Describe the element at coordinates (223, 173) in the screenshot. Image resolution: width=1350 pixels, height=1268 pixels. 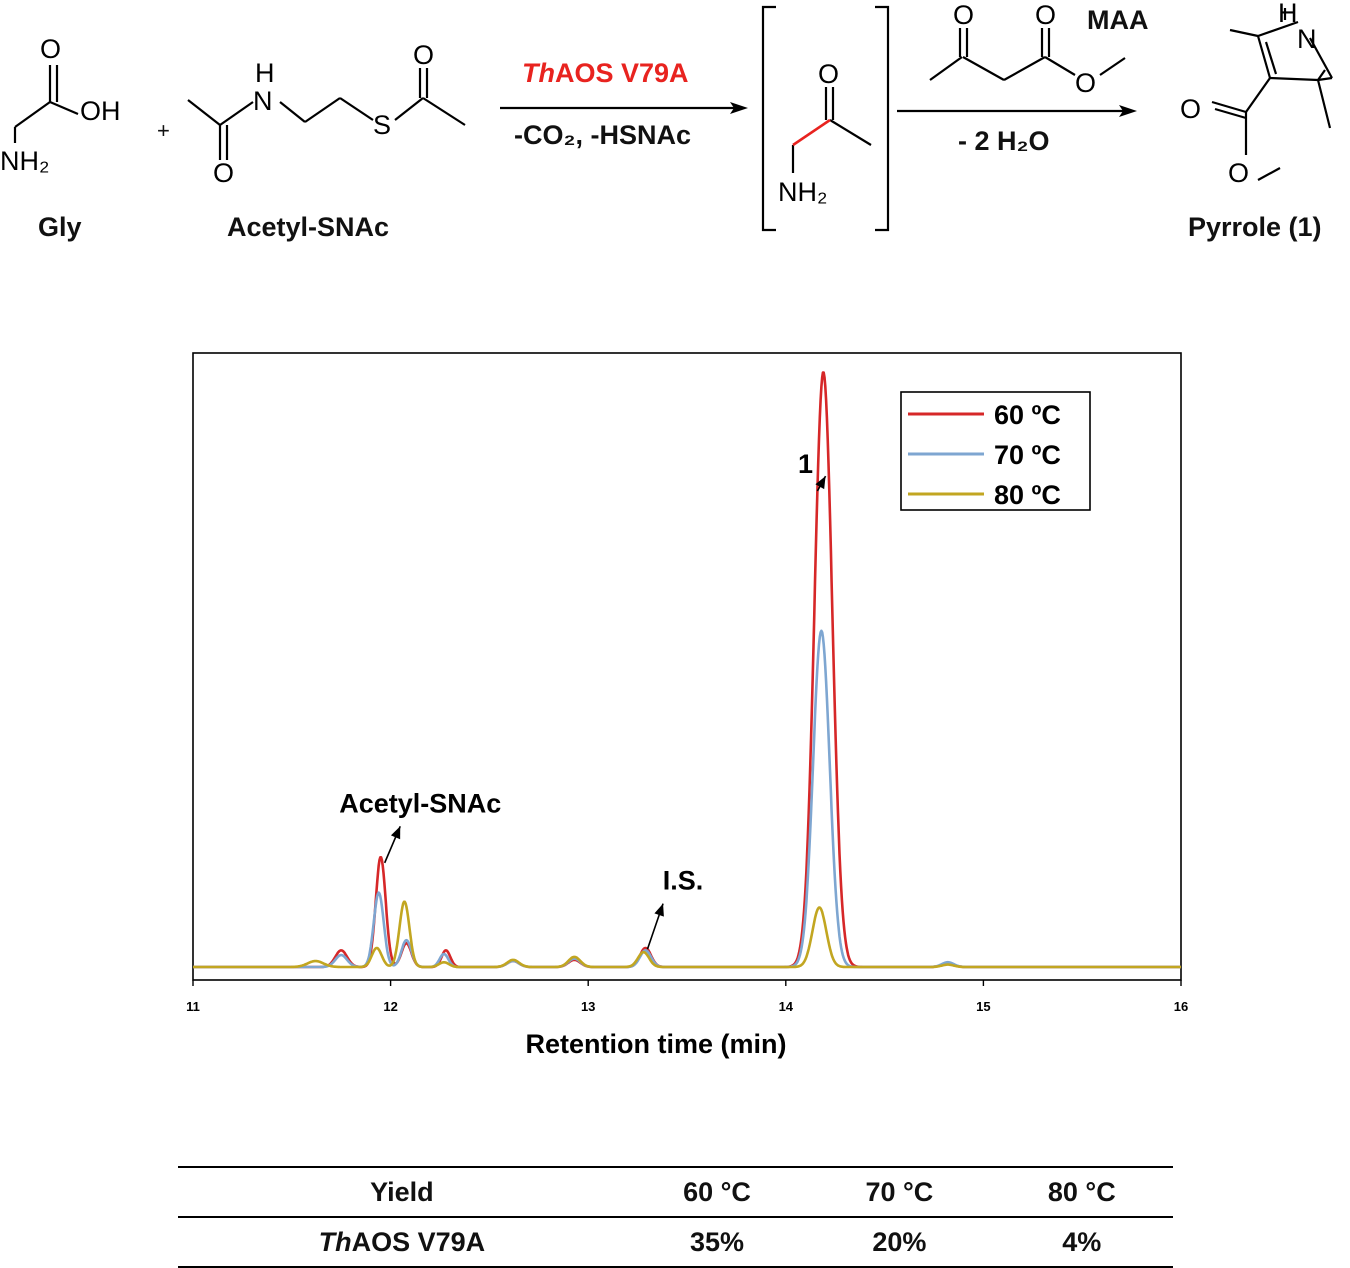
I see `snac-o1-label: O` at that location.